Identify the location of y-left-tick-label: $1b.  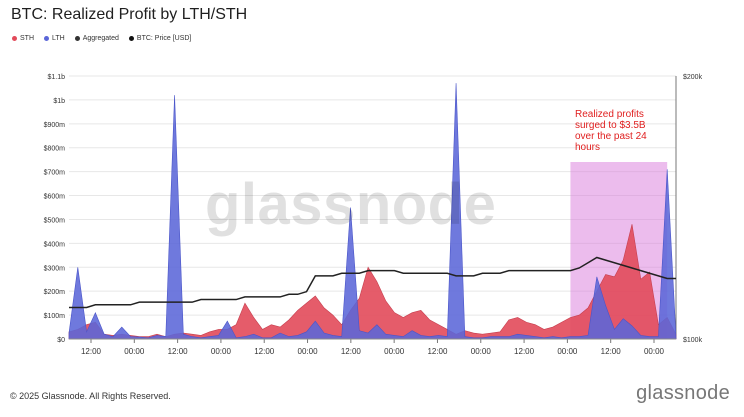
(59, 101).